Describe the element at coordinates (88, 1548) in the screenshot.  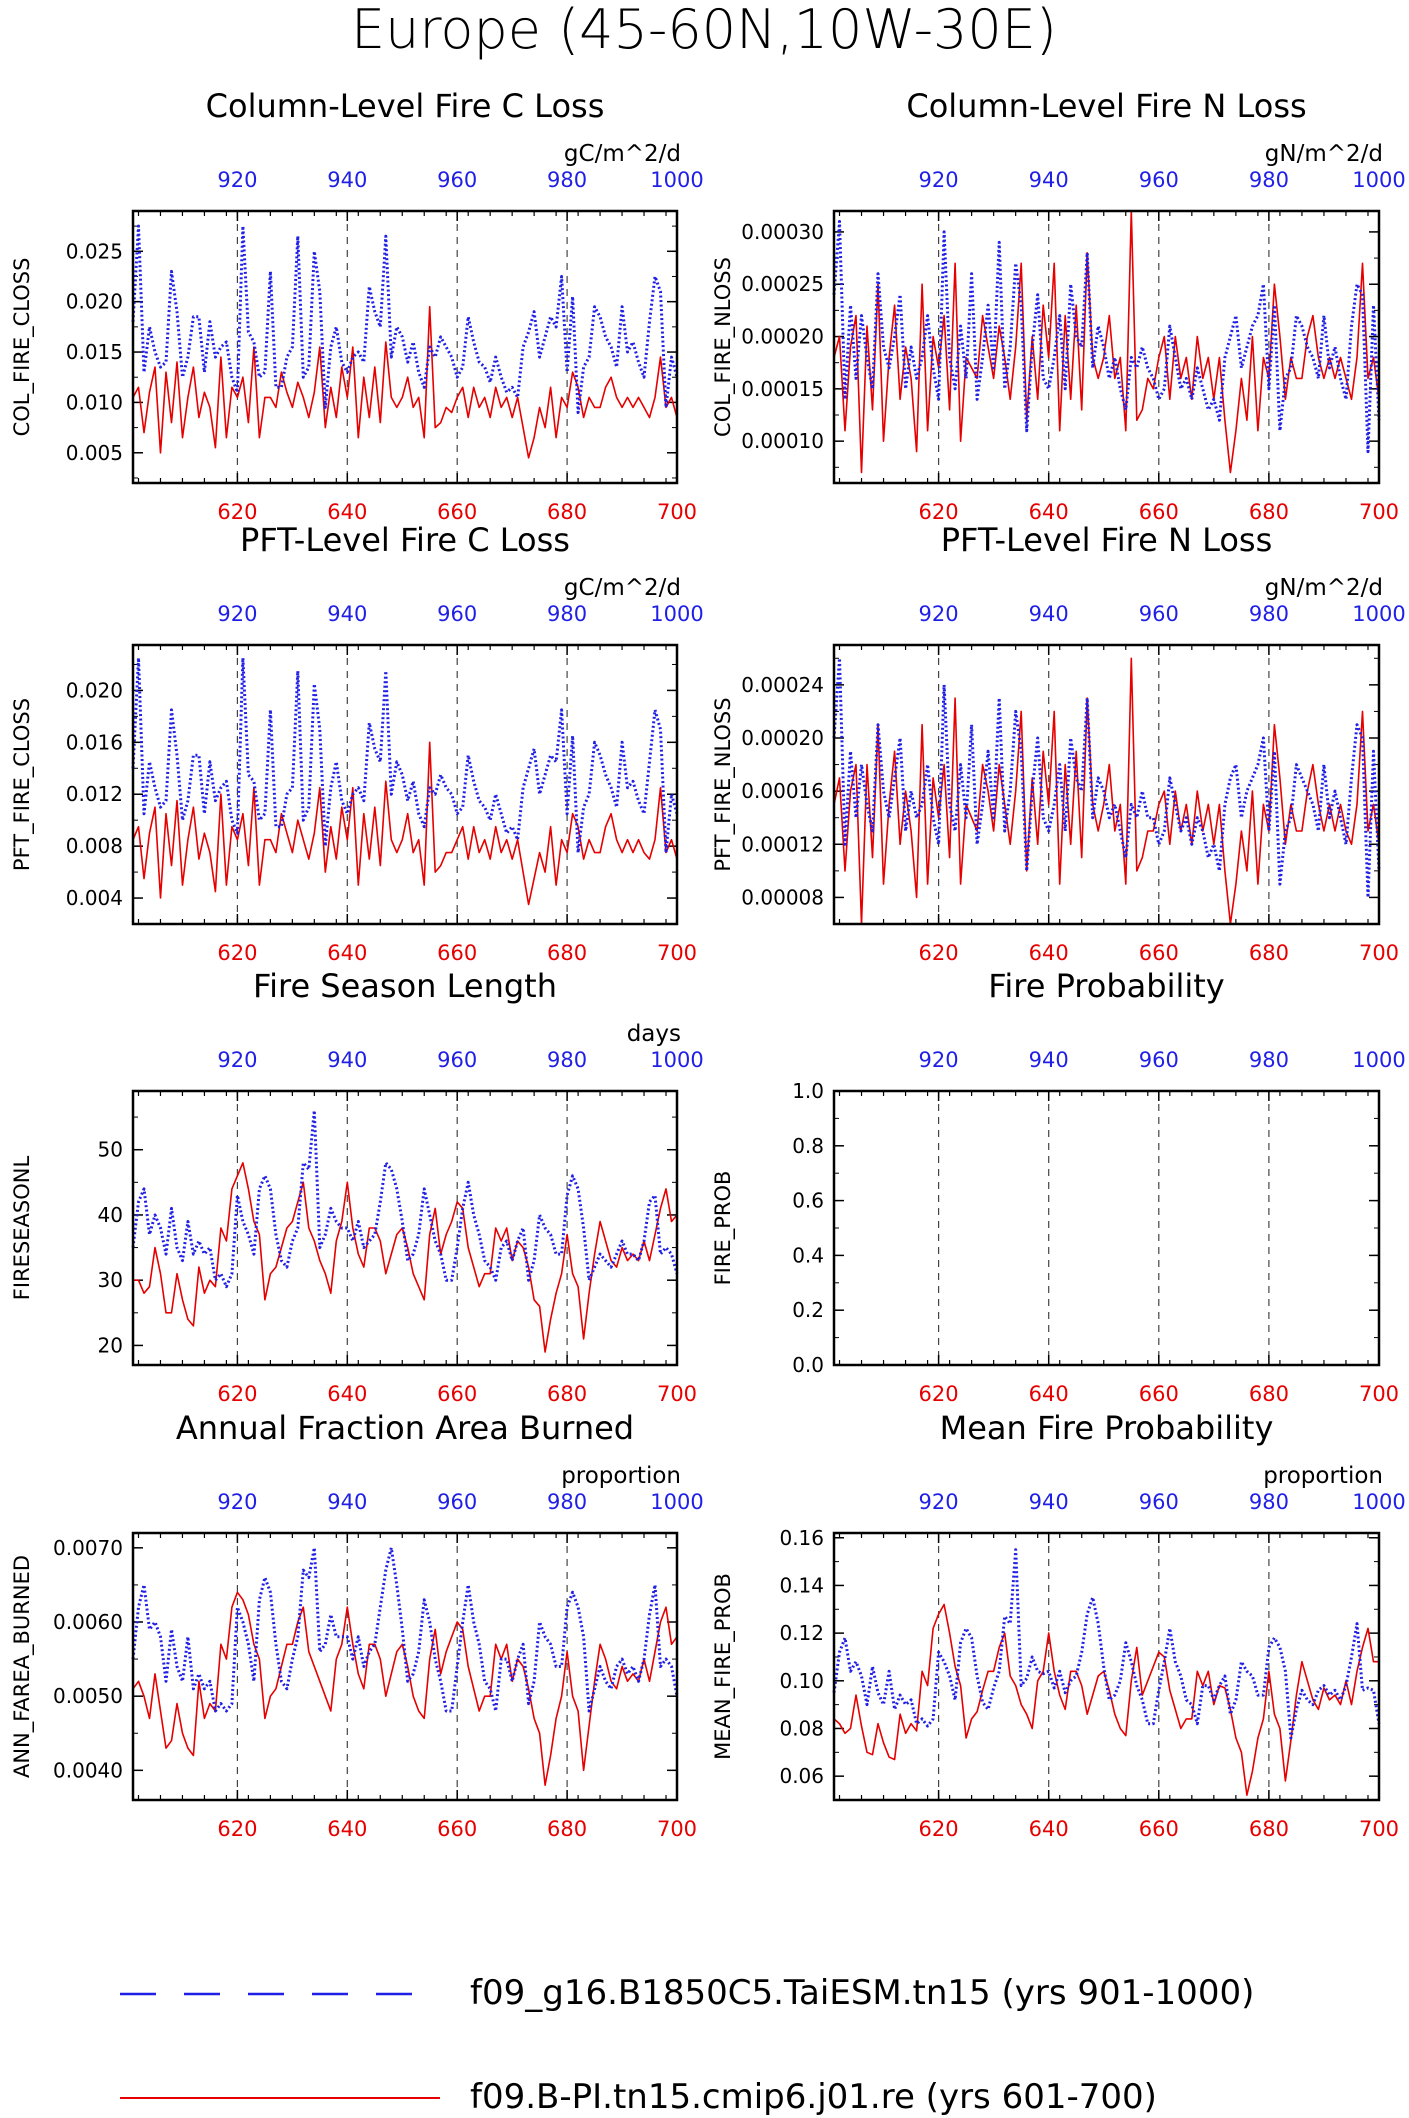
I see `y-tick-label: 0.0070` at that location.